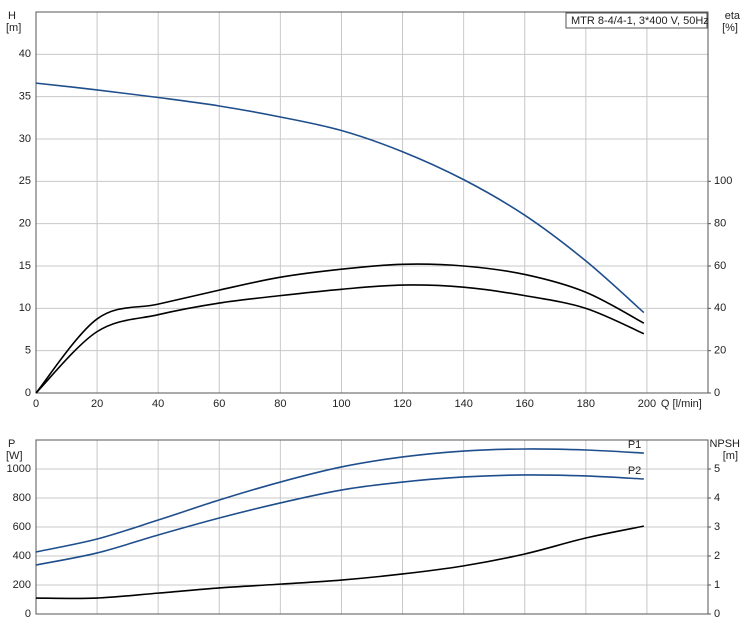 The height and width of the screenshot is (629, 747). I want to click on y-tick-label: 40, so click(25, 54).